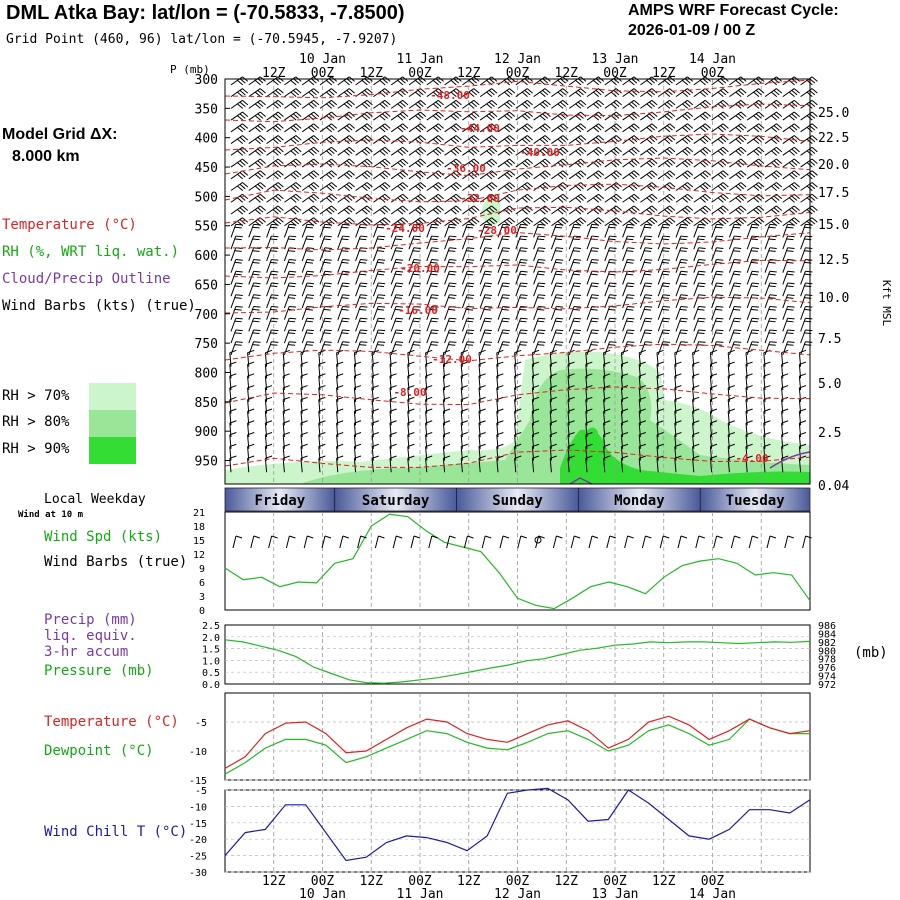 The height and width of the screenshot is (900, 900). I want to click on calm-circle, so click(538, 540).